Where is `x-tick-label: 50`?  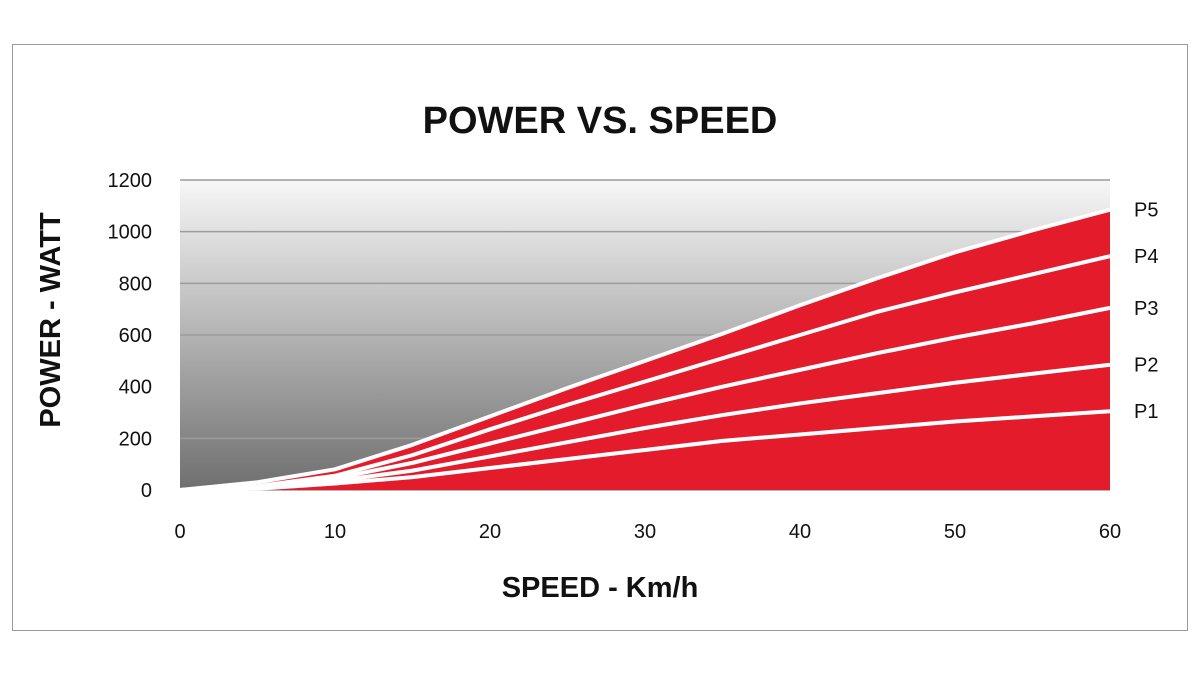
x-tick-label: 50 is located at coordinates (955, 532).